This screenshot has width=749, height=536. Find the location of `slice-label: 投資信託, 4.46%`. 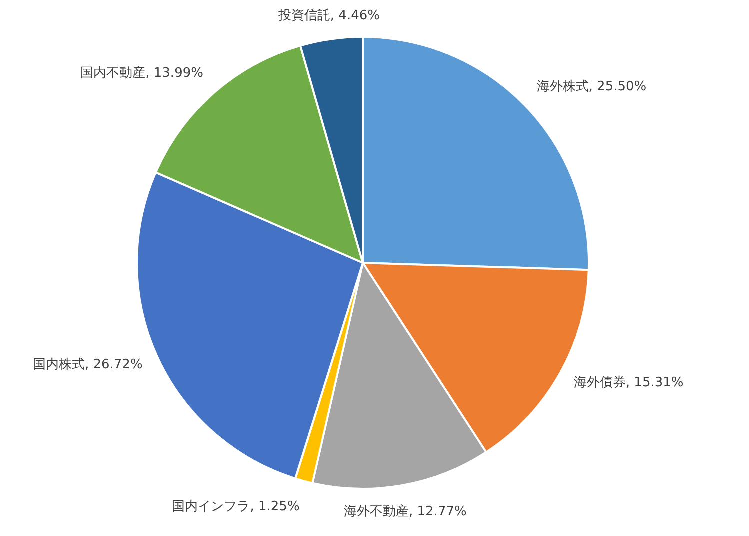

slice-label: 投資信託, 4.46% is located at coordinates (328, 16).